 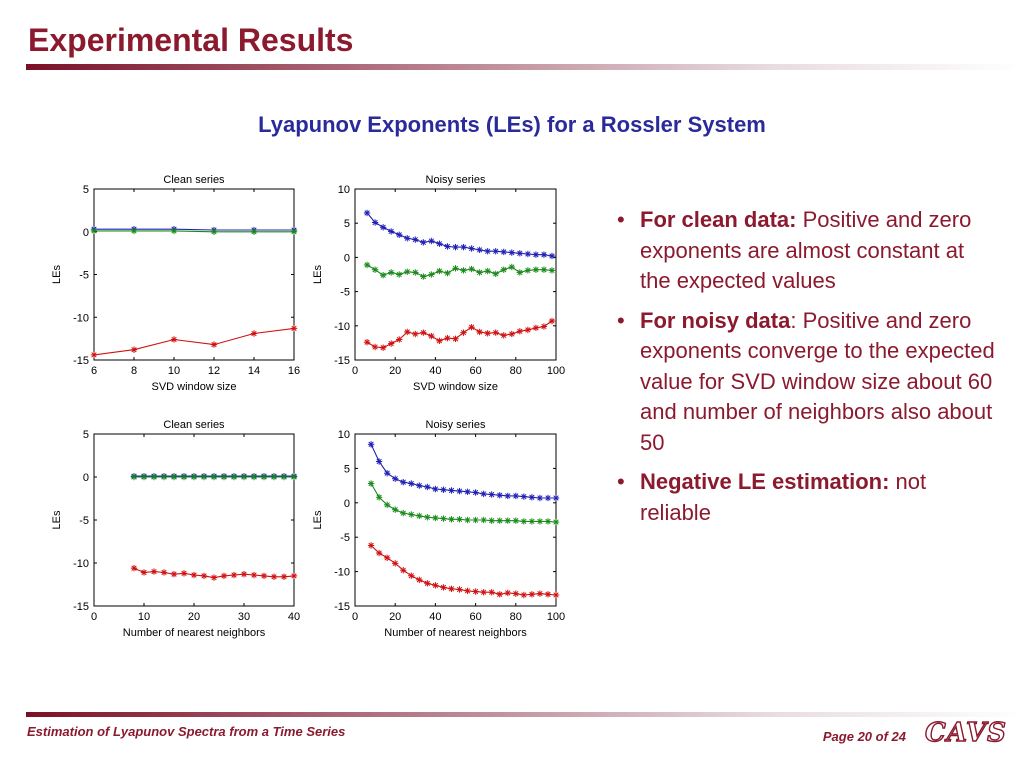 What do you see at coordinates (244, 617) in the screenshot?
I see `x-tick-label: 30` at bounding box center [244, 617].